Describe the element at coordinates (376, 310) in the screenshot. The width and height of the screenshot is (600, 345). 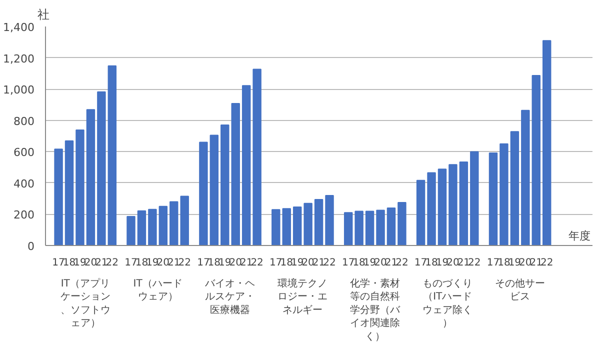
I see `x-tick-label: 化学・素材等の自然科学分野（バイオ関連除く）` at that location.